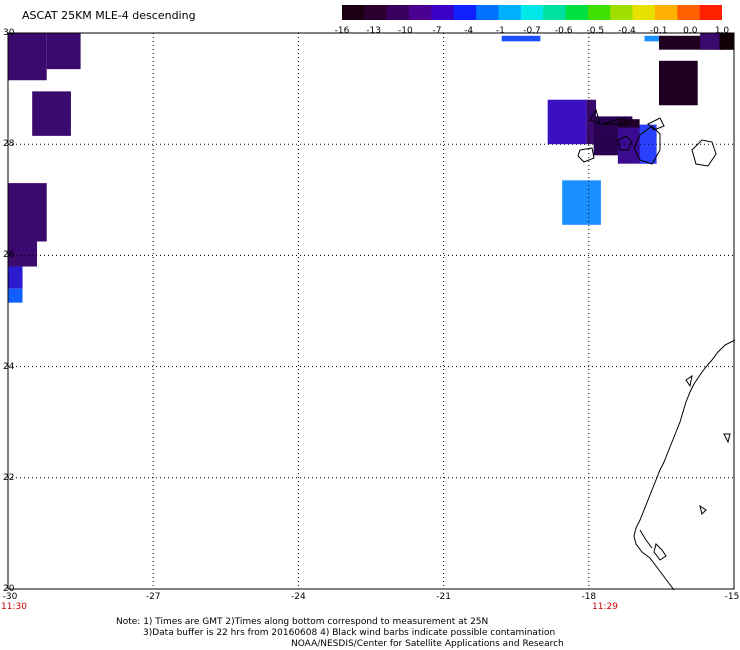  I want to click on island-small, so click(615, 121).